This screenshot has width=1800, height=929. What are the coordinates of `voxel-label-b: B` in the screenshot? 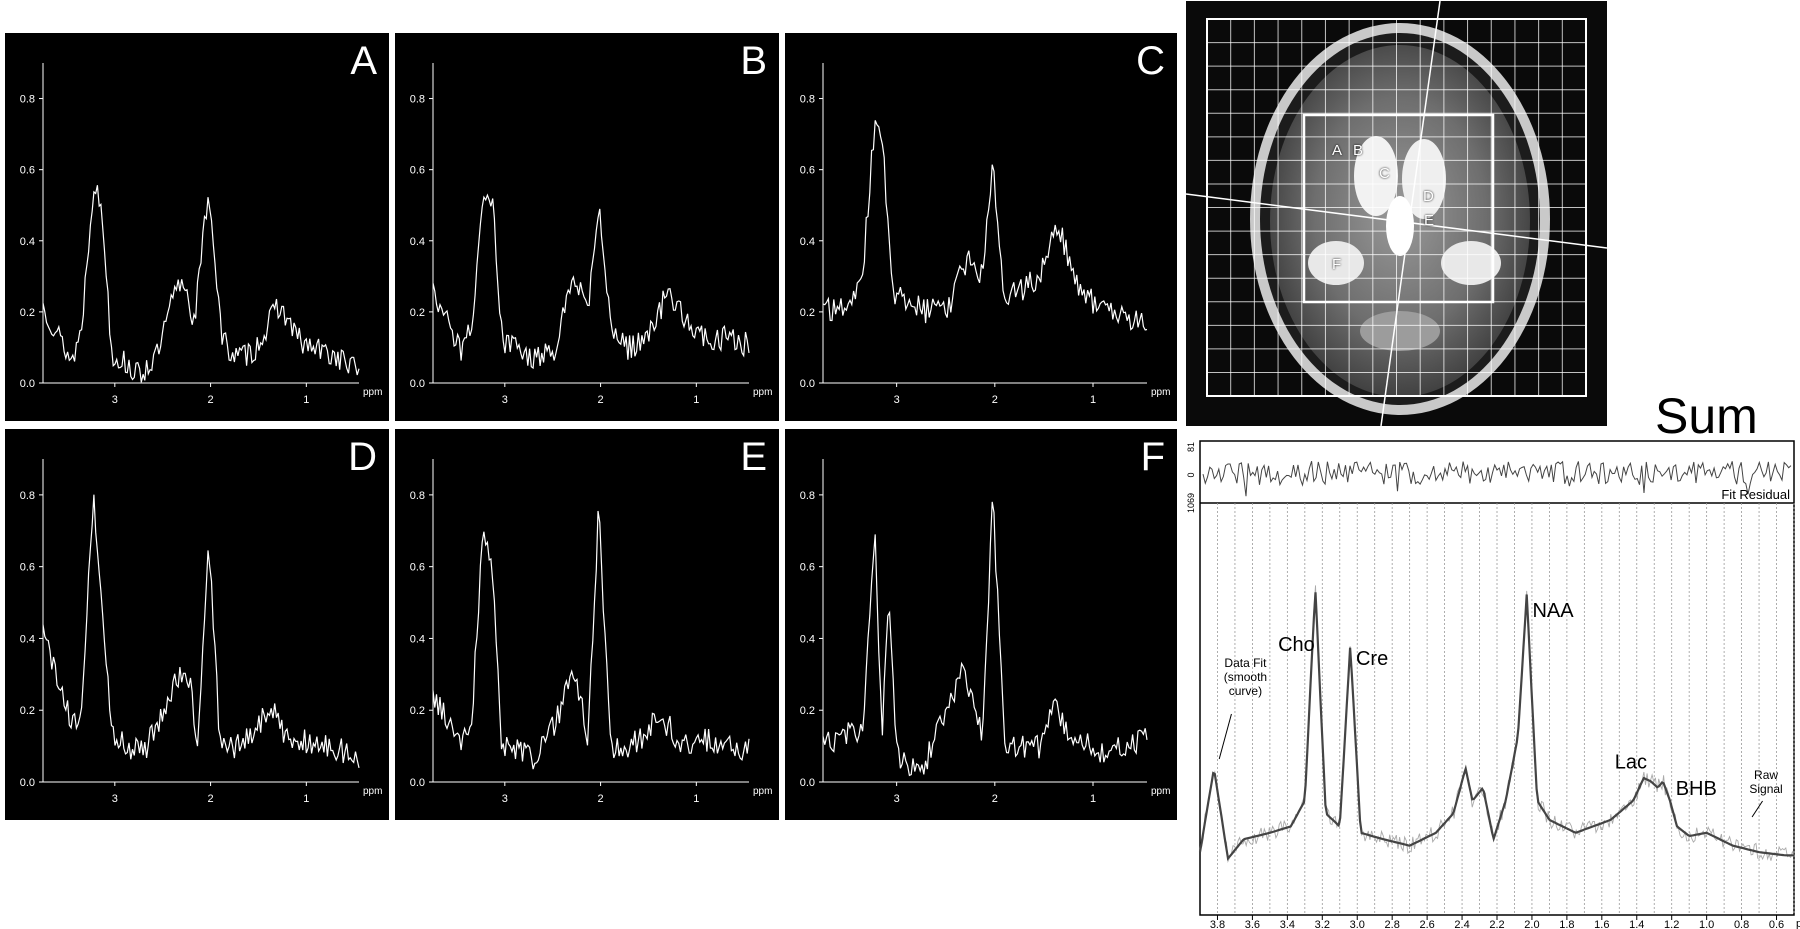 It's located at (1358, 150).